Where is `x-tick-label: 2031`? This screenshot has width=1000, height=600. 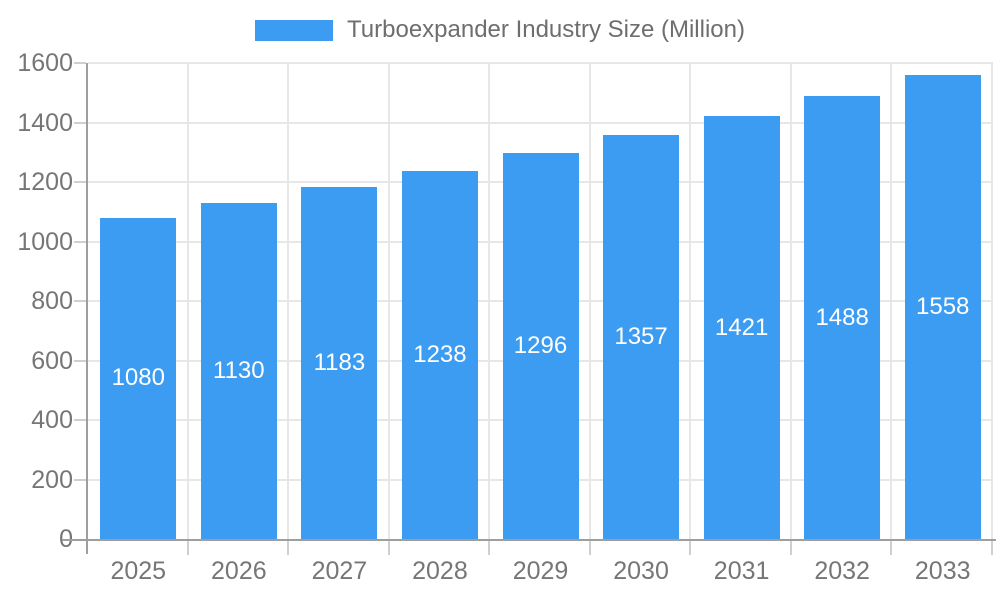 x-tick-label: 2031 is located at coordinates (741, 571).